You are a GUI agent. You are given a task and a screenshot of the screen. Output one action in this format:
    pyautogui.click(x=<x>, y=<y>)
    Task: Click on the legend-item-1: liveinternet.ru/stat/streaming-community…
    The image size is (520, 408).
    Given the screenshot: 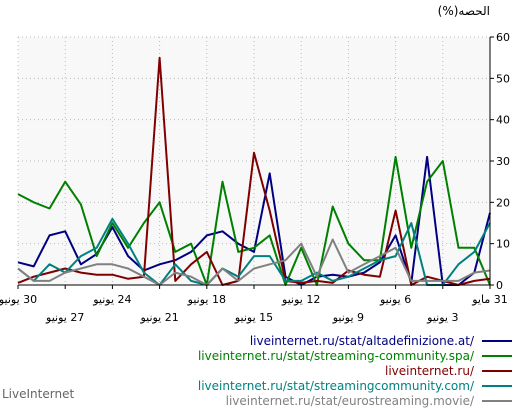 What is the action you would take?
    pyautogui.click(x=272, y=355)
    